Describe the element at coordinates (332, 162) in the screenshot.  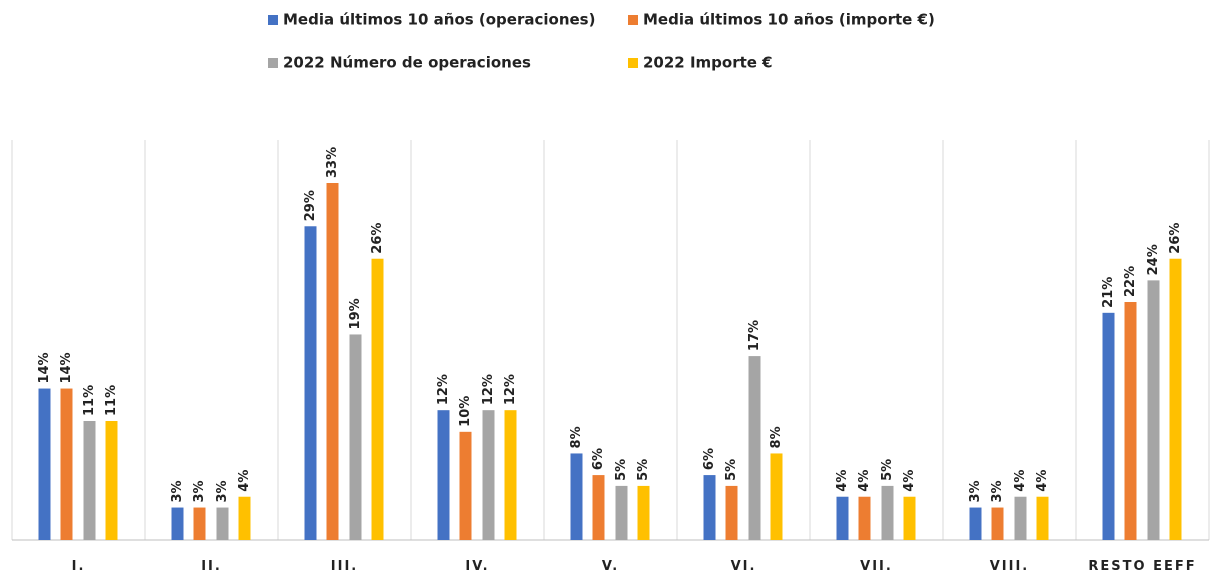
I see `data-label: 33%` at that location.